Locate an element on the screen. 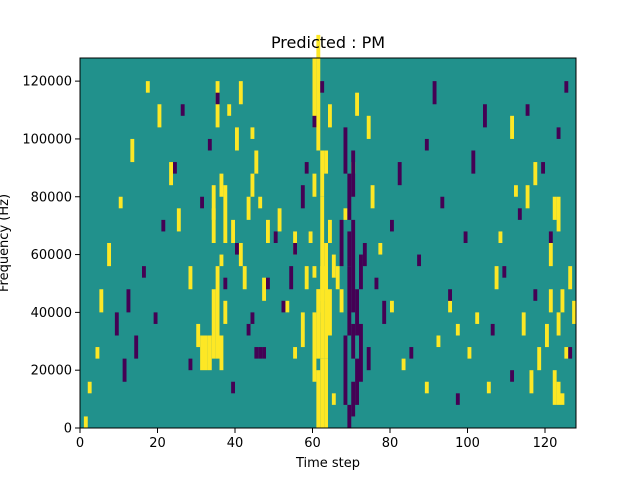 The height and width of the screenshot is (480, 640). y-tick-label: 0 is located at coordinates (68, 429).